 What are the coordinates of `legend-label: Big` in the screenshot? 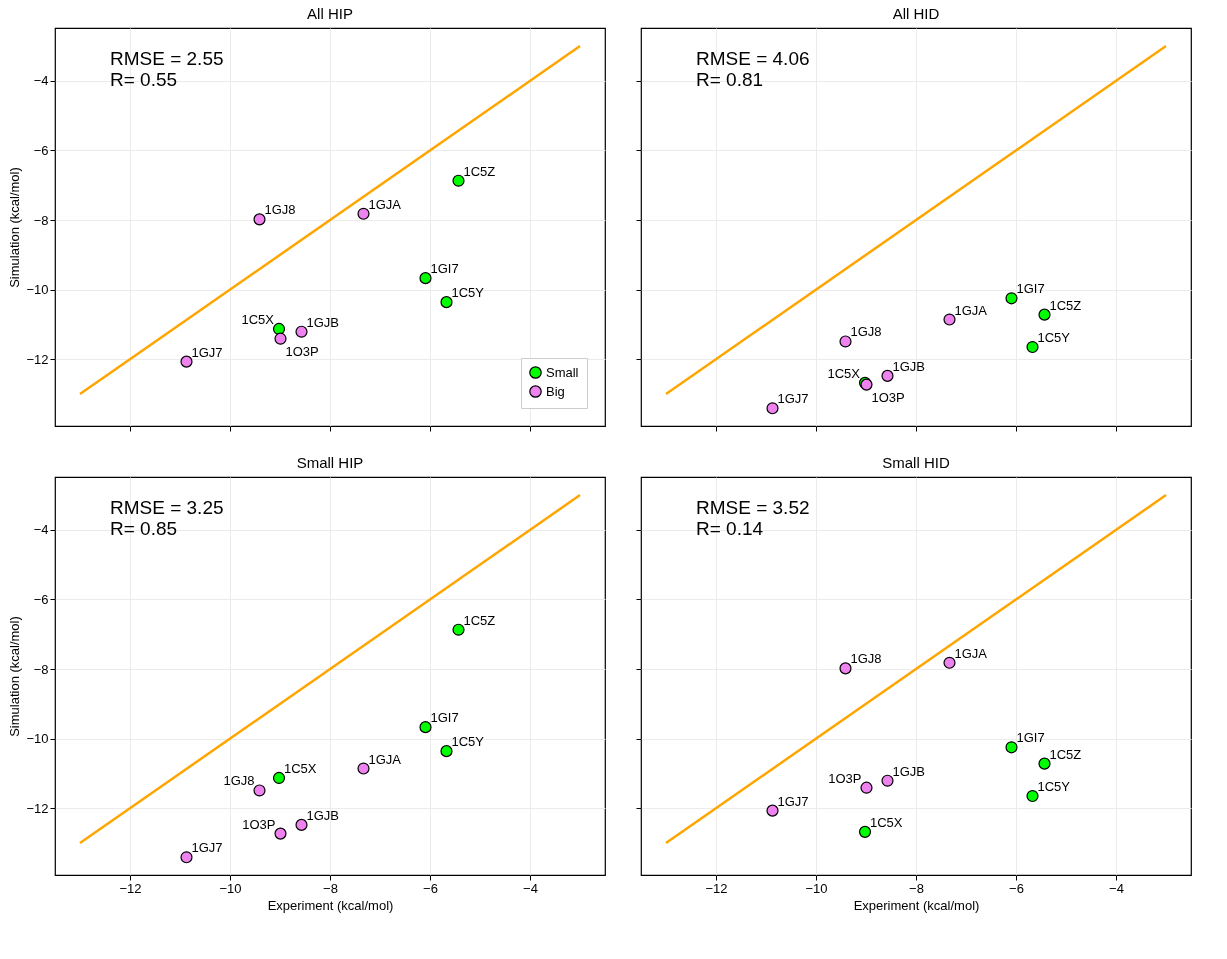 It's located at (555, 391).